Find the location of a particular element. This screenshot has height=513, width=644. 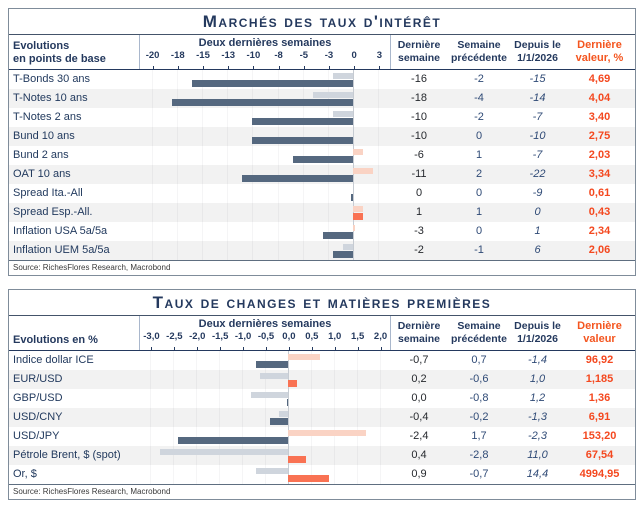

previous-week-value: -4 is located at coordinates (479, 98).